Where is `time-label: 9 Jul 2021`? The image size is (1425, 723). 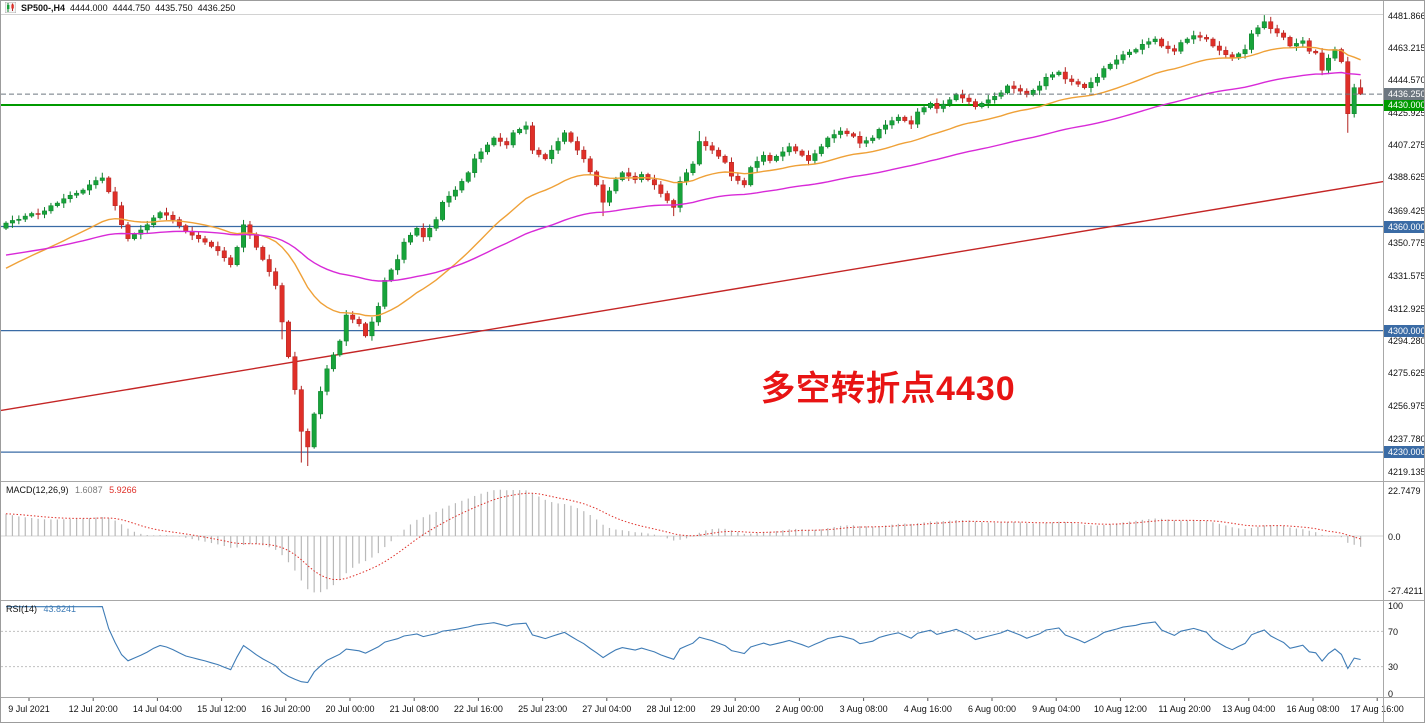
time-label: 9 Jul 2021 is located at coordinates (29, 709).